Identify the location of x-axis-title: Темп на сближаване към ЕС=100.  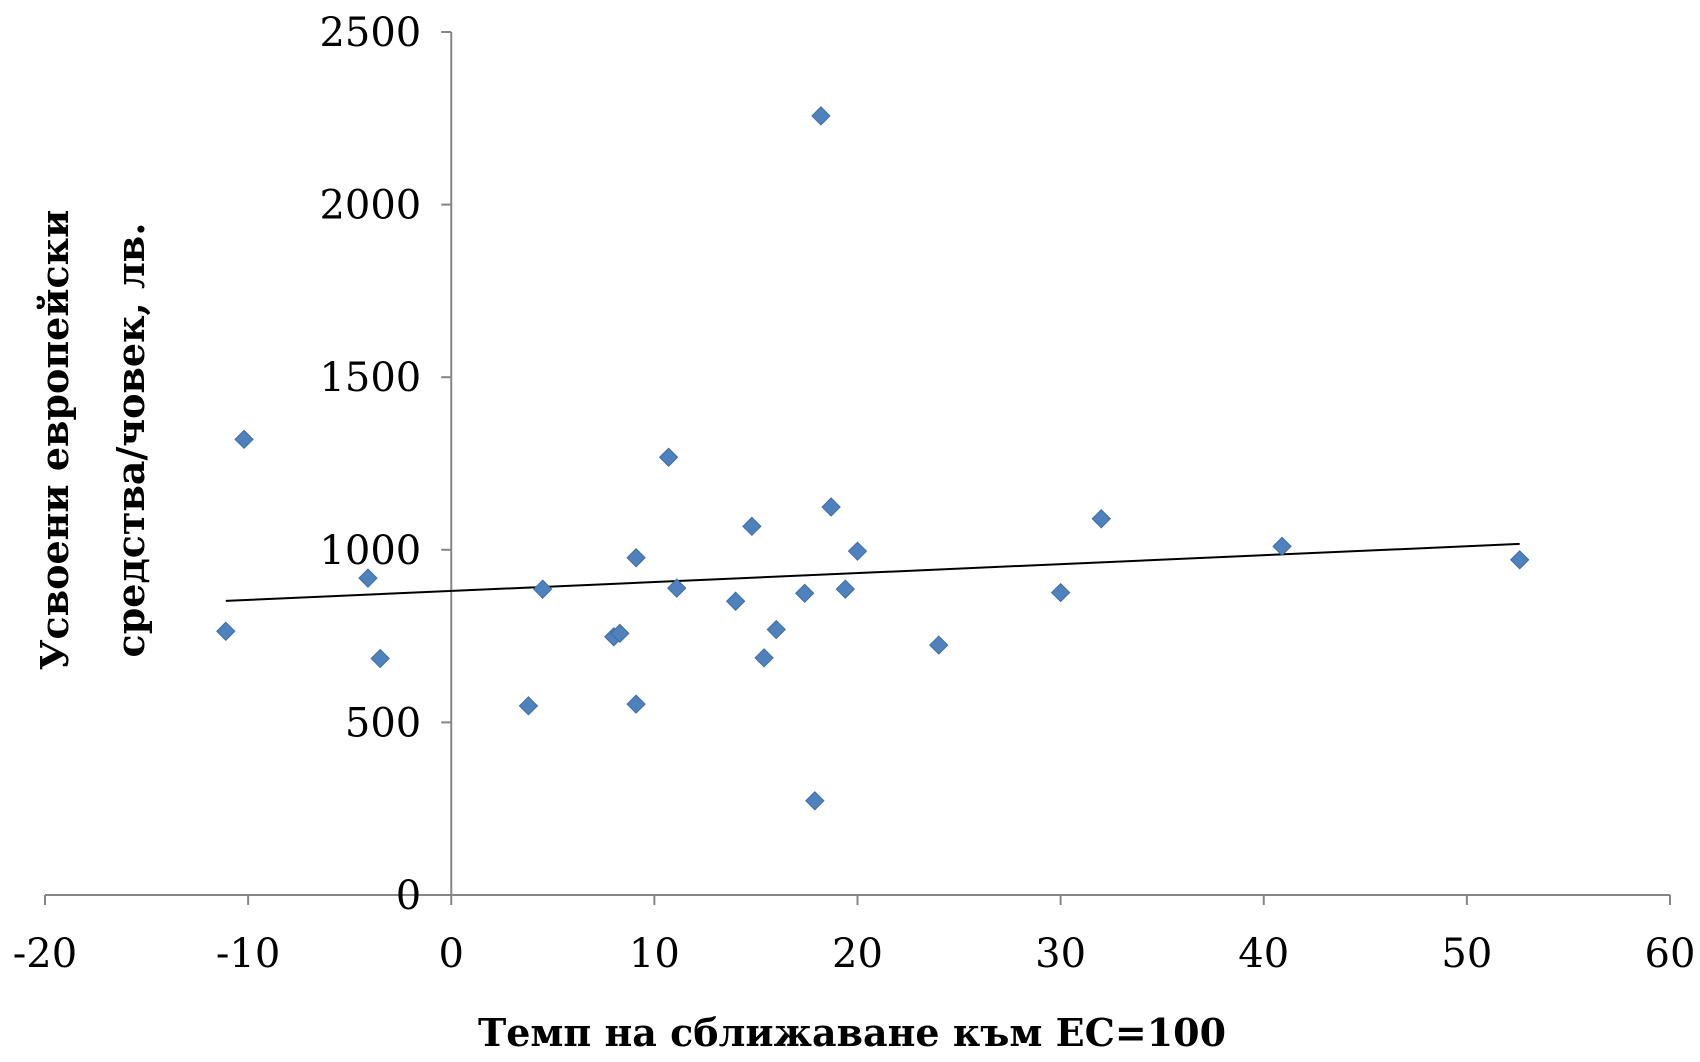
(852, 1032).